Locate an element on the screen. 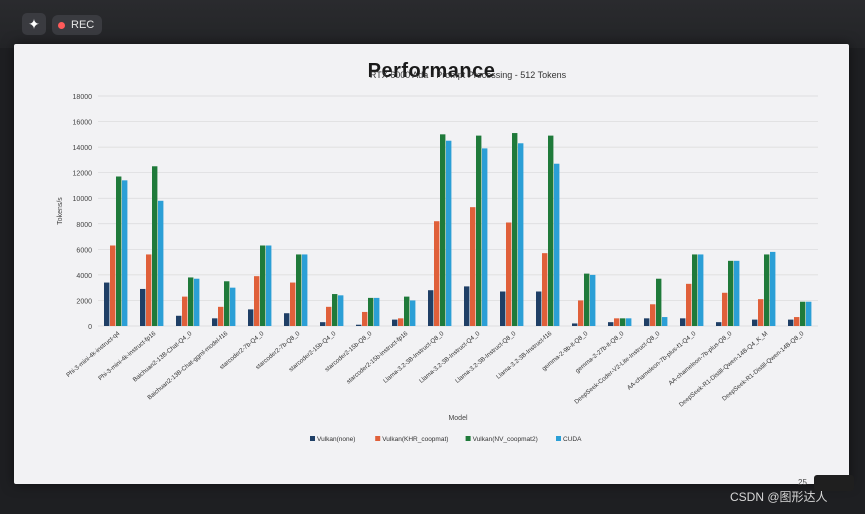 This screenshot has height=514, width=865. slide-title: Performance is located at coordinates (431, 71).